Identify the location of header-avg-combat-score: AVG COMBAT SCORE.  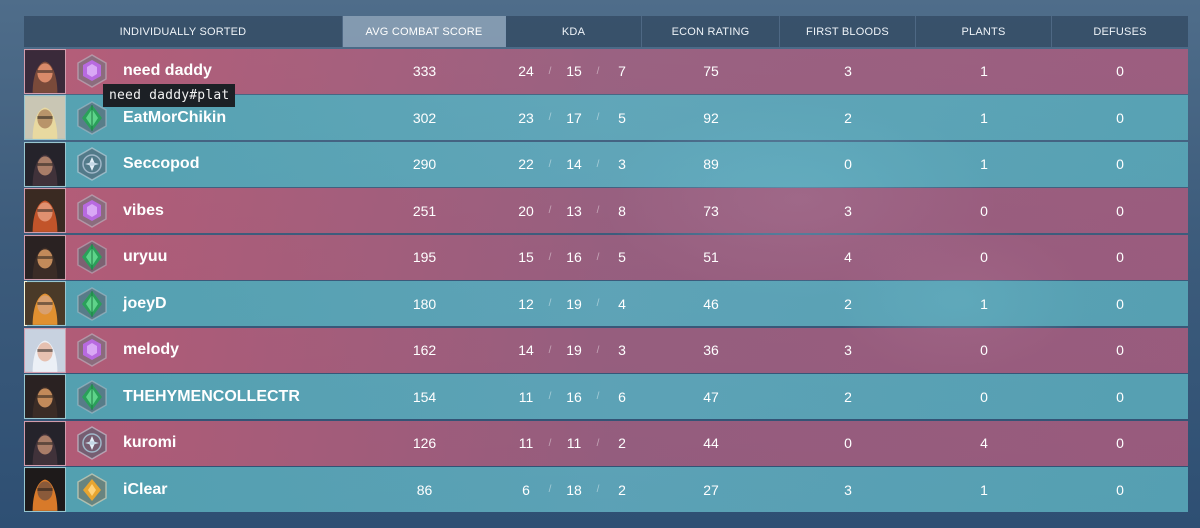
(424, 31).